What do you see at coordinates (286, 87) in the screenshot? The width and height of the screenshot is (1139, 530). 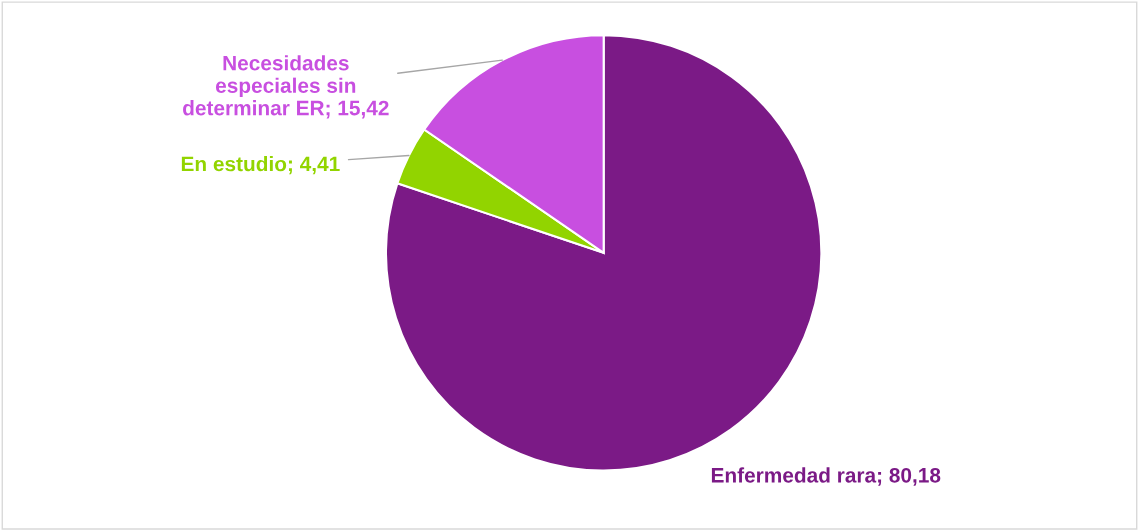 I see `slice-label: Necesidades especiales sin determinar ER; 15,42` at bounding box center [286, 87].